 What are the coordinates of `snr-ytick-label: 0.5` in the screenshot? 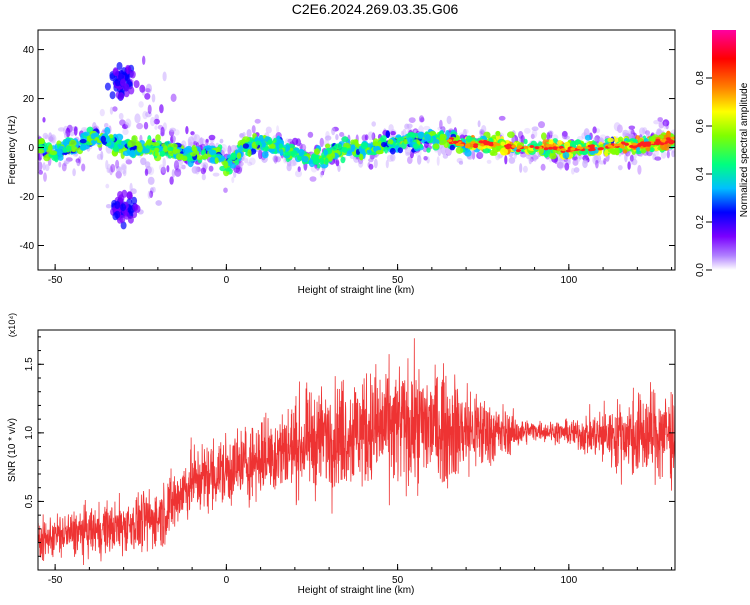 It's located at (29, 501).